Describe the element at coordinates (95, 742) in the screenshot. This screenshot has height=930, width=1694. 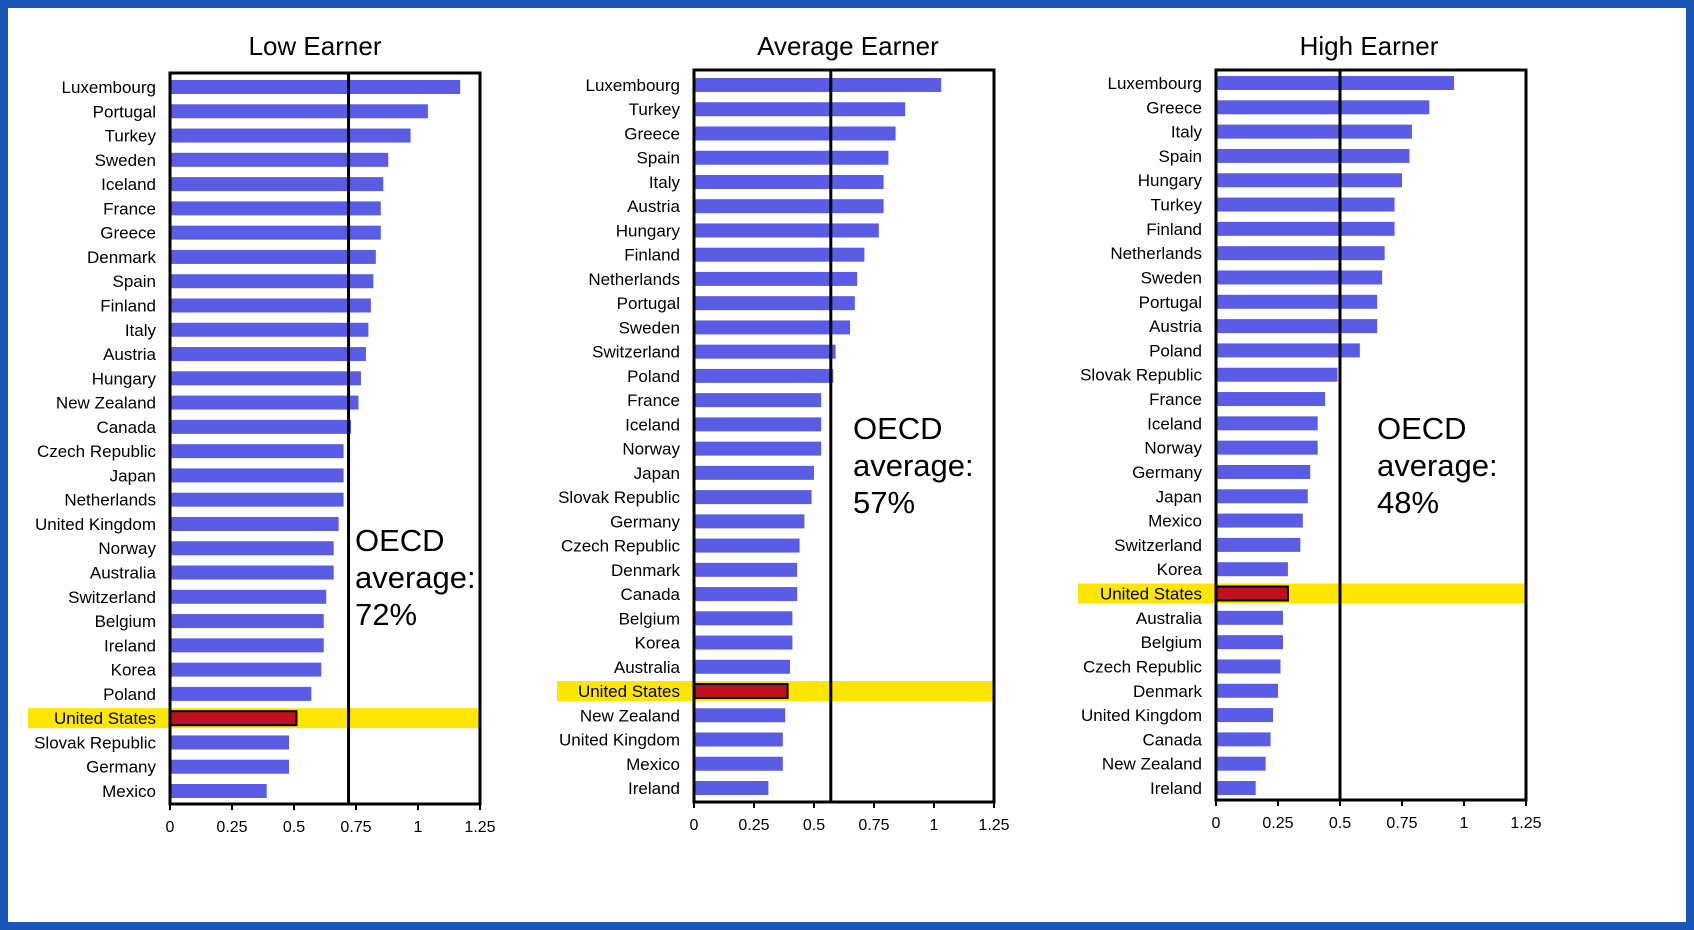
I see `category-label: Slovak Republic` at that location.